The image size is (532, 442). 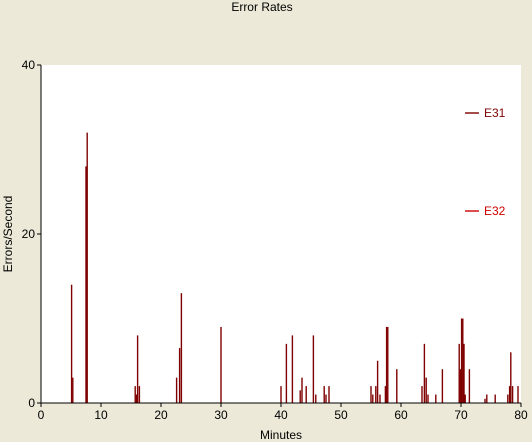 I want to click on y-axis-label: Errors/Second, so click(x=8, y=234).